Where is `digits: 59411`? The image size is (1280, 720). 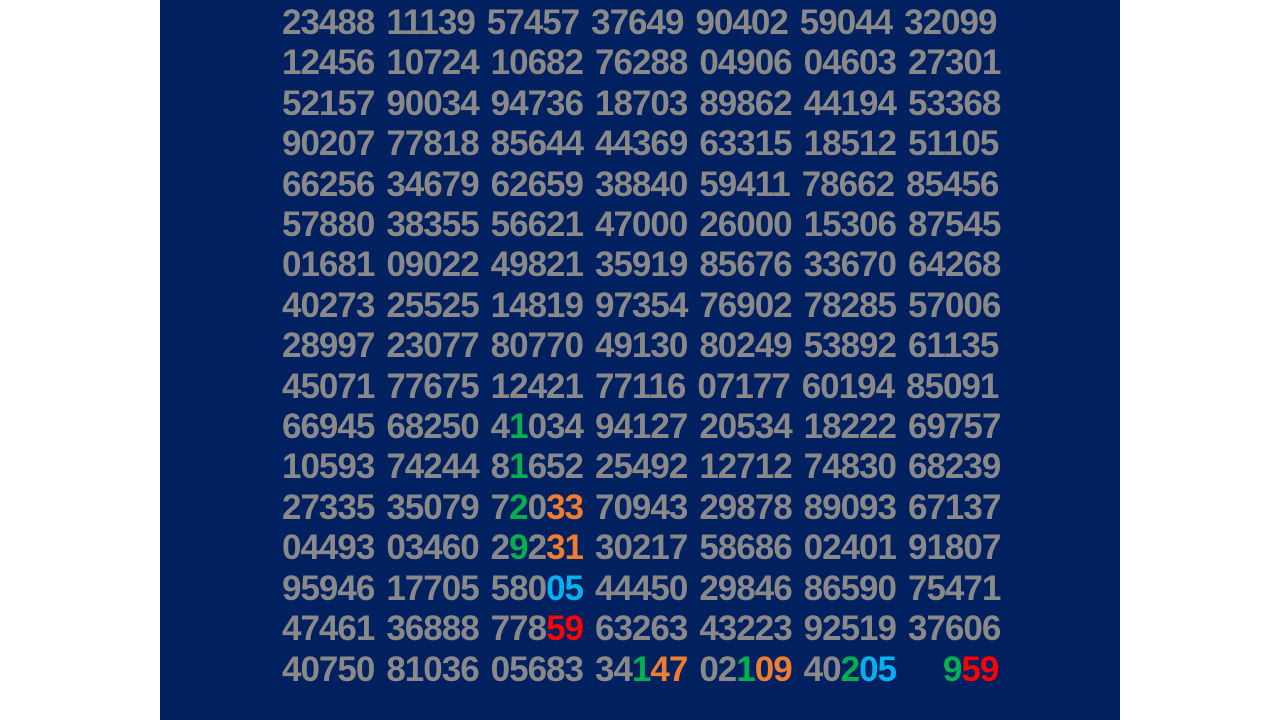
digits: 59411 is located at coordinates (744, 184).